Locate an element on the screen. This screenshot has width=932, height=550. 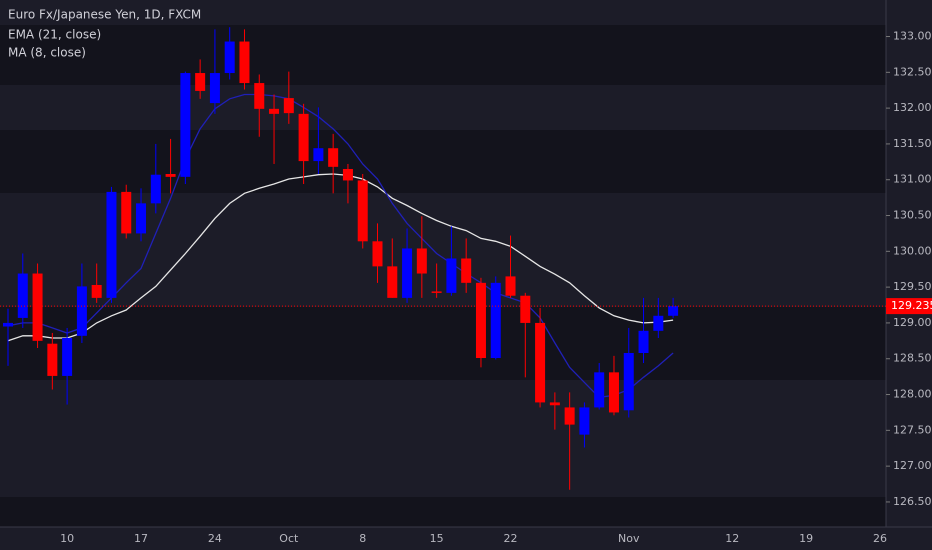
y-tick-label: 130.500 is located at coordinates (912, 215).